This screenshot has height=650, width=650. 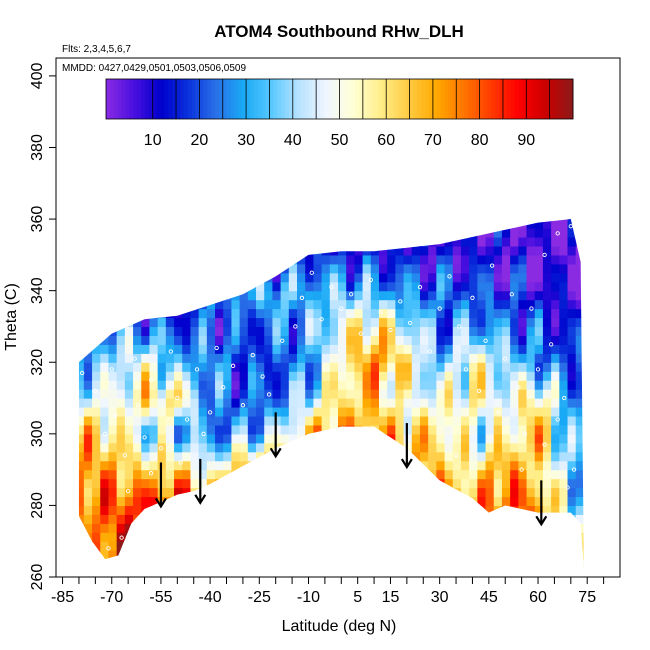 What do you see at coordinates (357, 597) in the screenshot?
I see `x-tick-label: 5` at bounding box center [357, 597].